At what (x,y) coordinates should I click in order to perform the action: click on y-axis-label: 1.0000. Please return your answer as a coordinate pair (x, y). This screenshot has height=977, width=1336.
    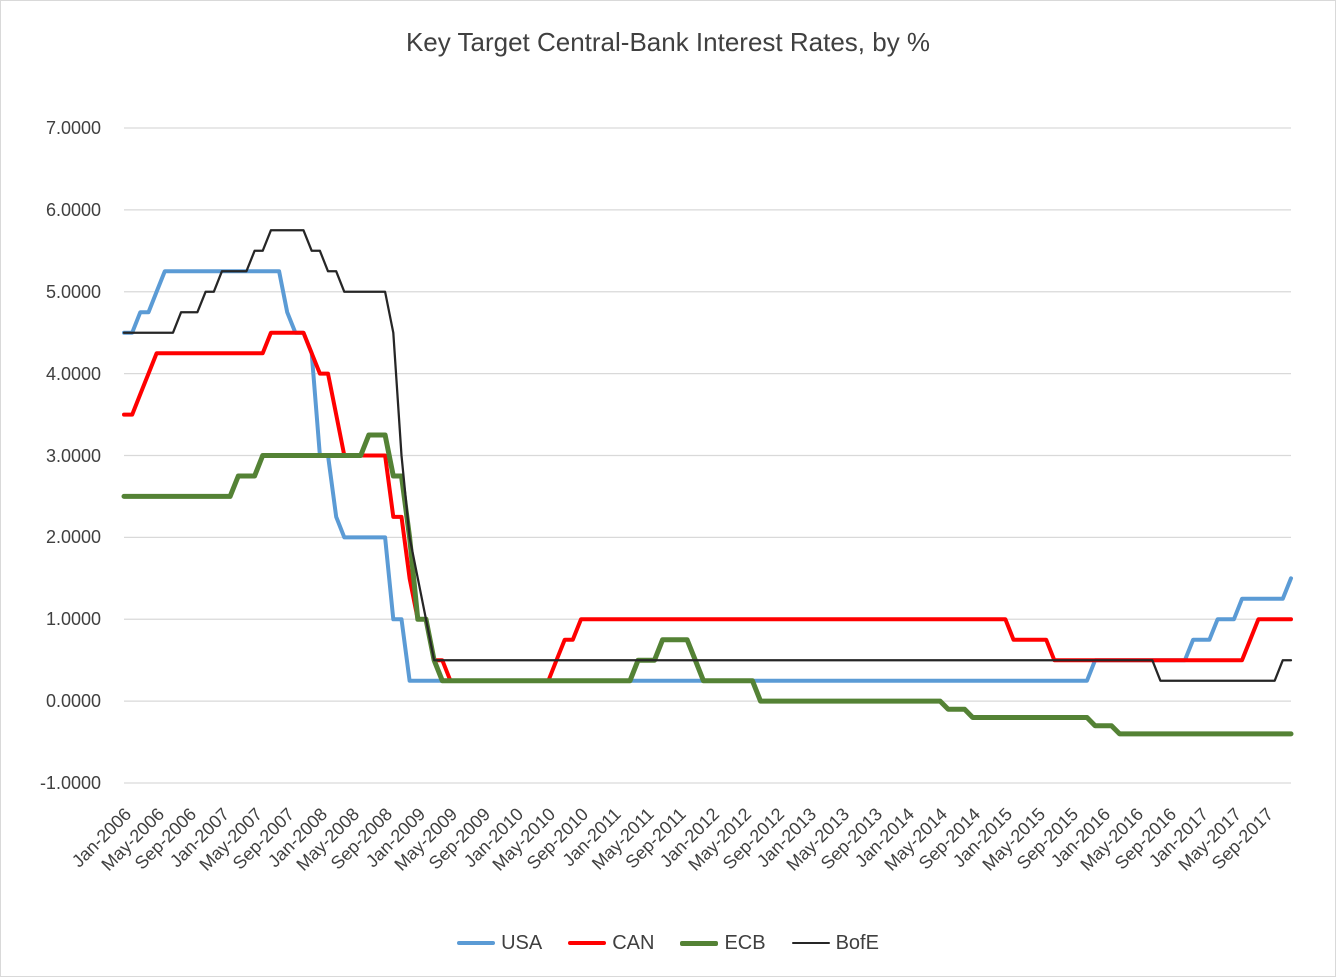
    Looking at the image, I should click on (73, 619).